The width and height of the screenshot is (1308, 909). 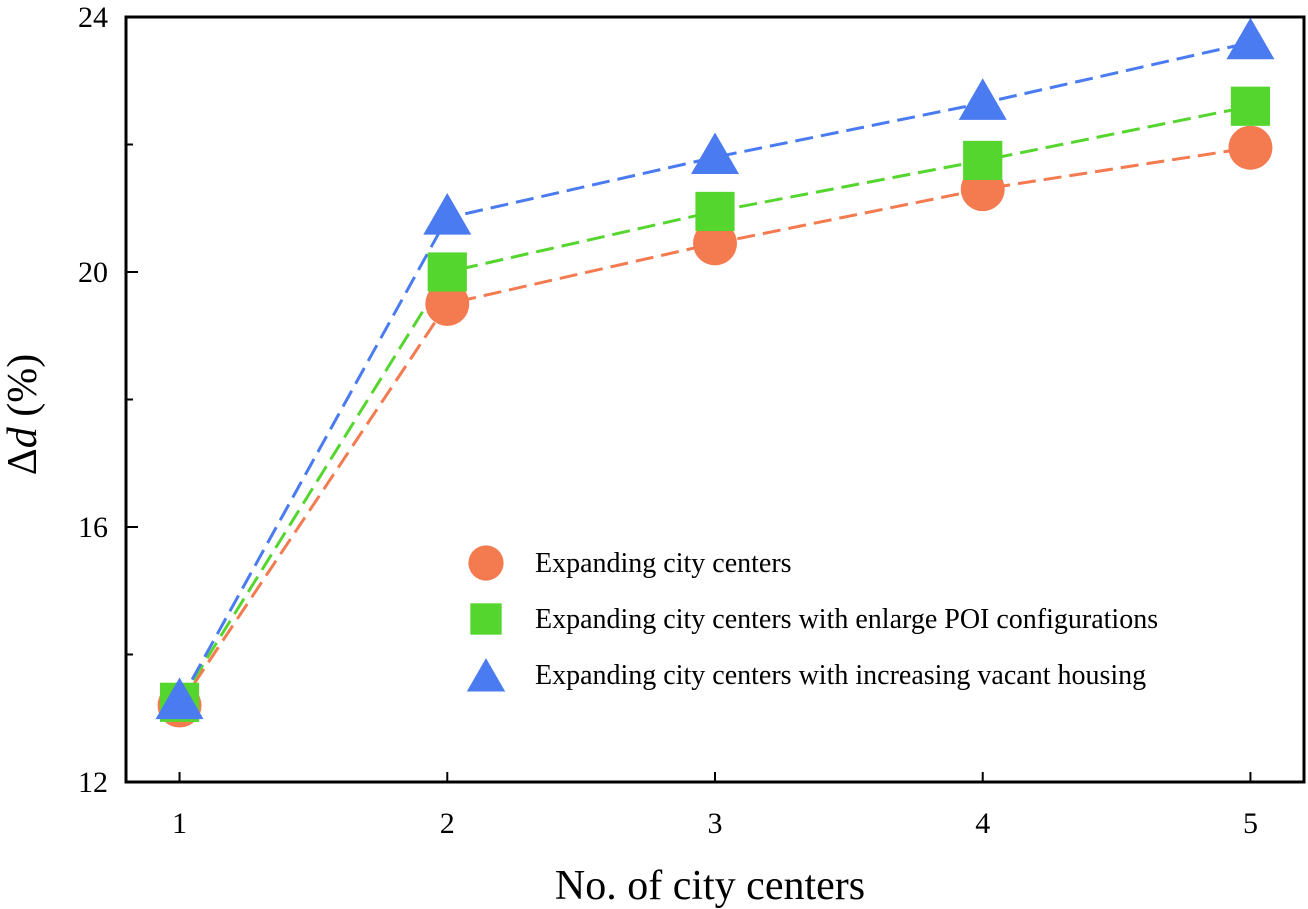 What do you see at coordinates (93, 272) in the screenshot?
I see `y-tick-label: 20` at bounding box center [93, 272].